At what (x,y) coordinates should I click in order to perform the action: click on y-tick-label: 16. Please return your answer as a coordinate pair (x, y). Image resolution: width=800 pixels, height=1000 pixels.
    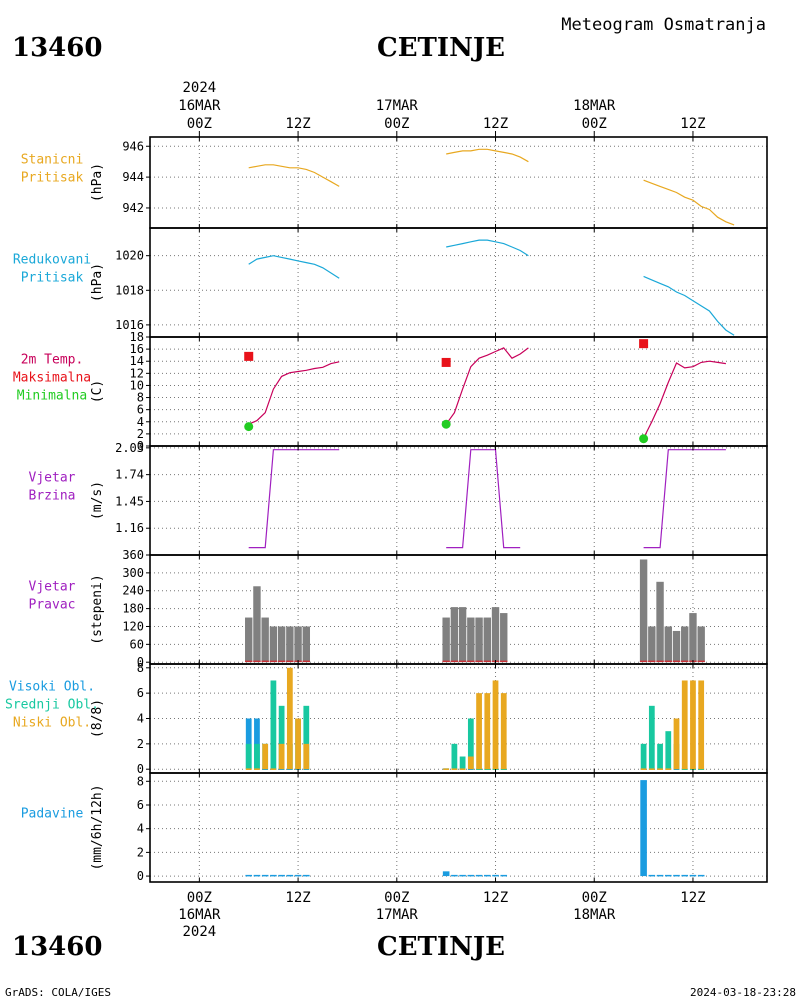
    Looking at the image, I should click on (137, 349).